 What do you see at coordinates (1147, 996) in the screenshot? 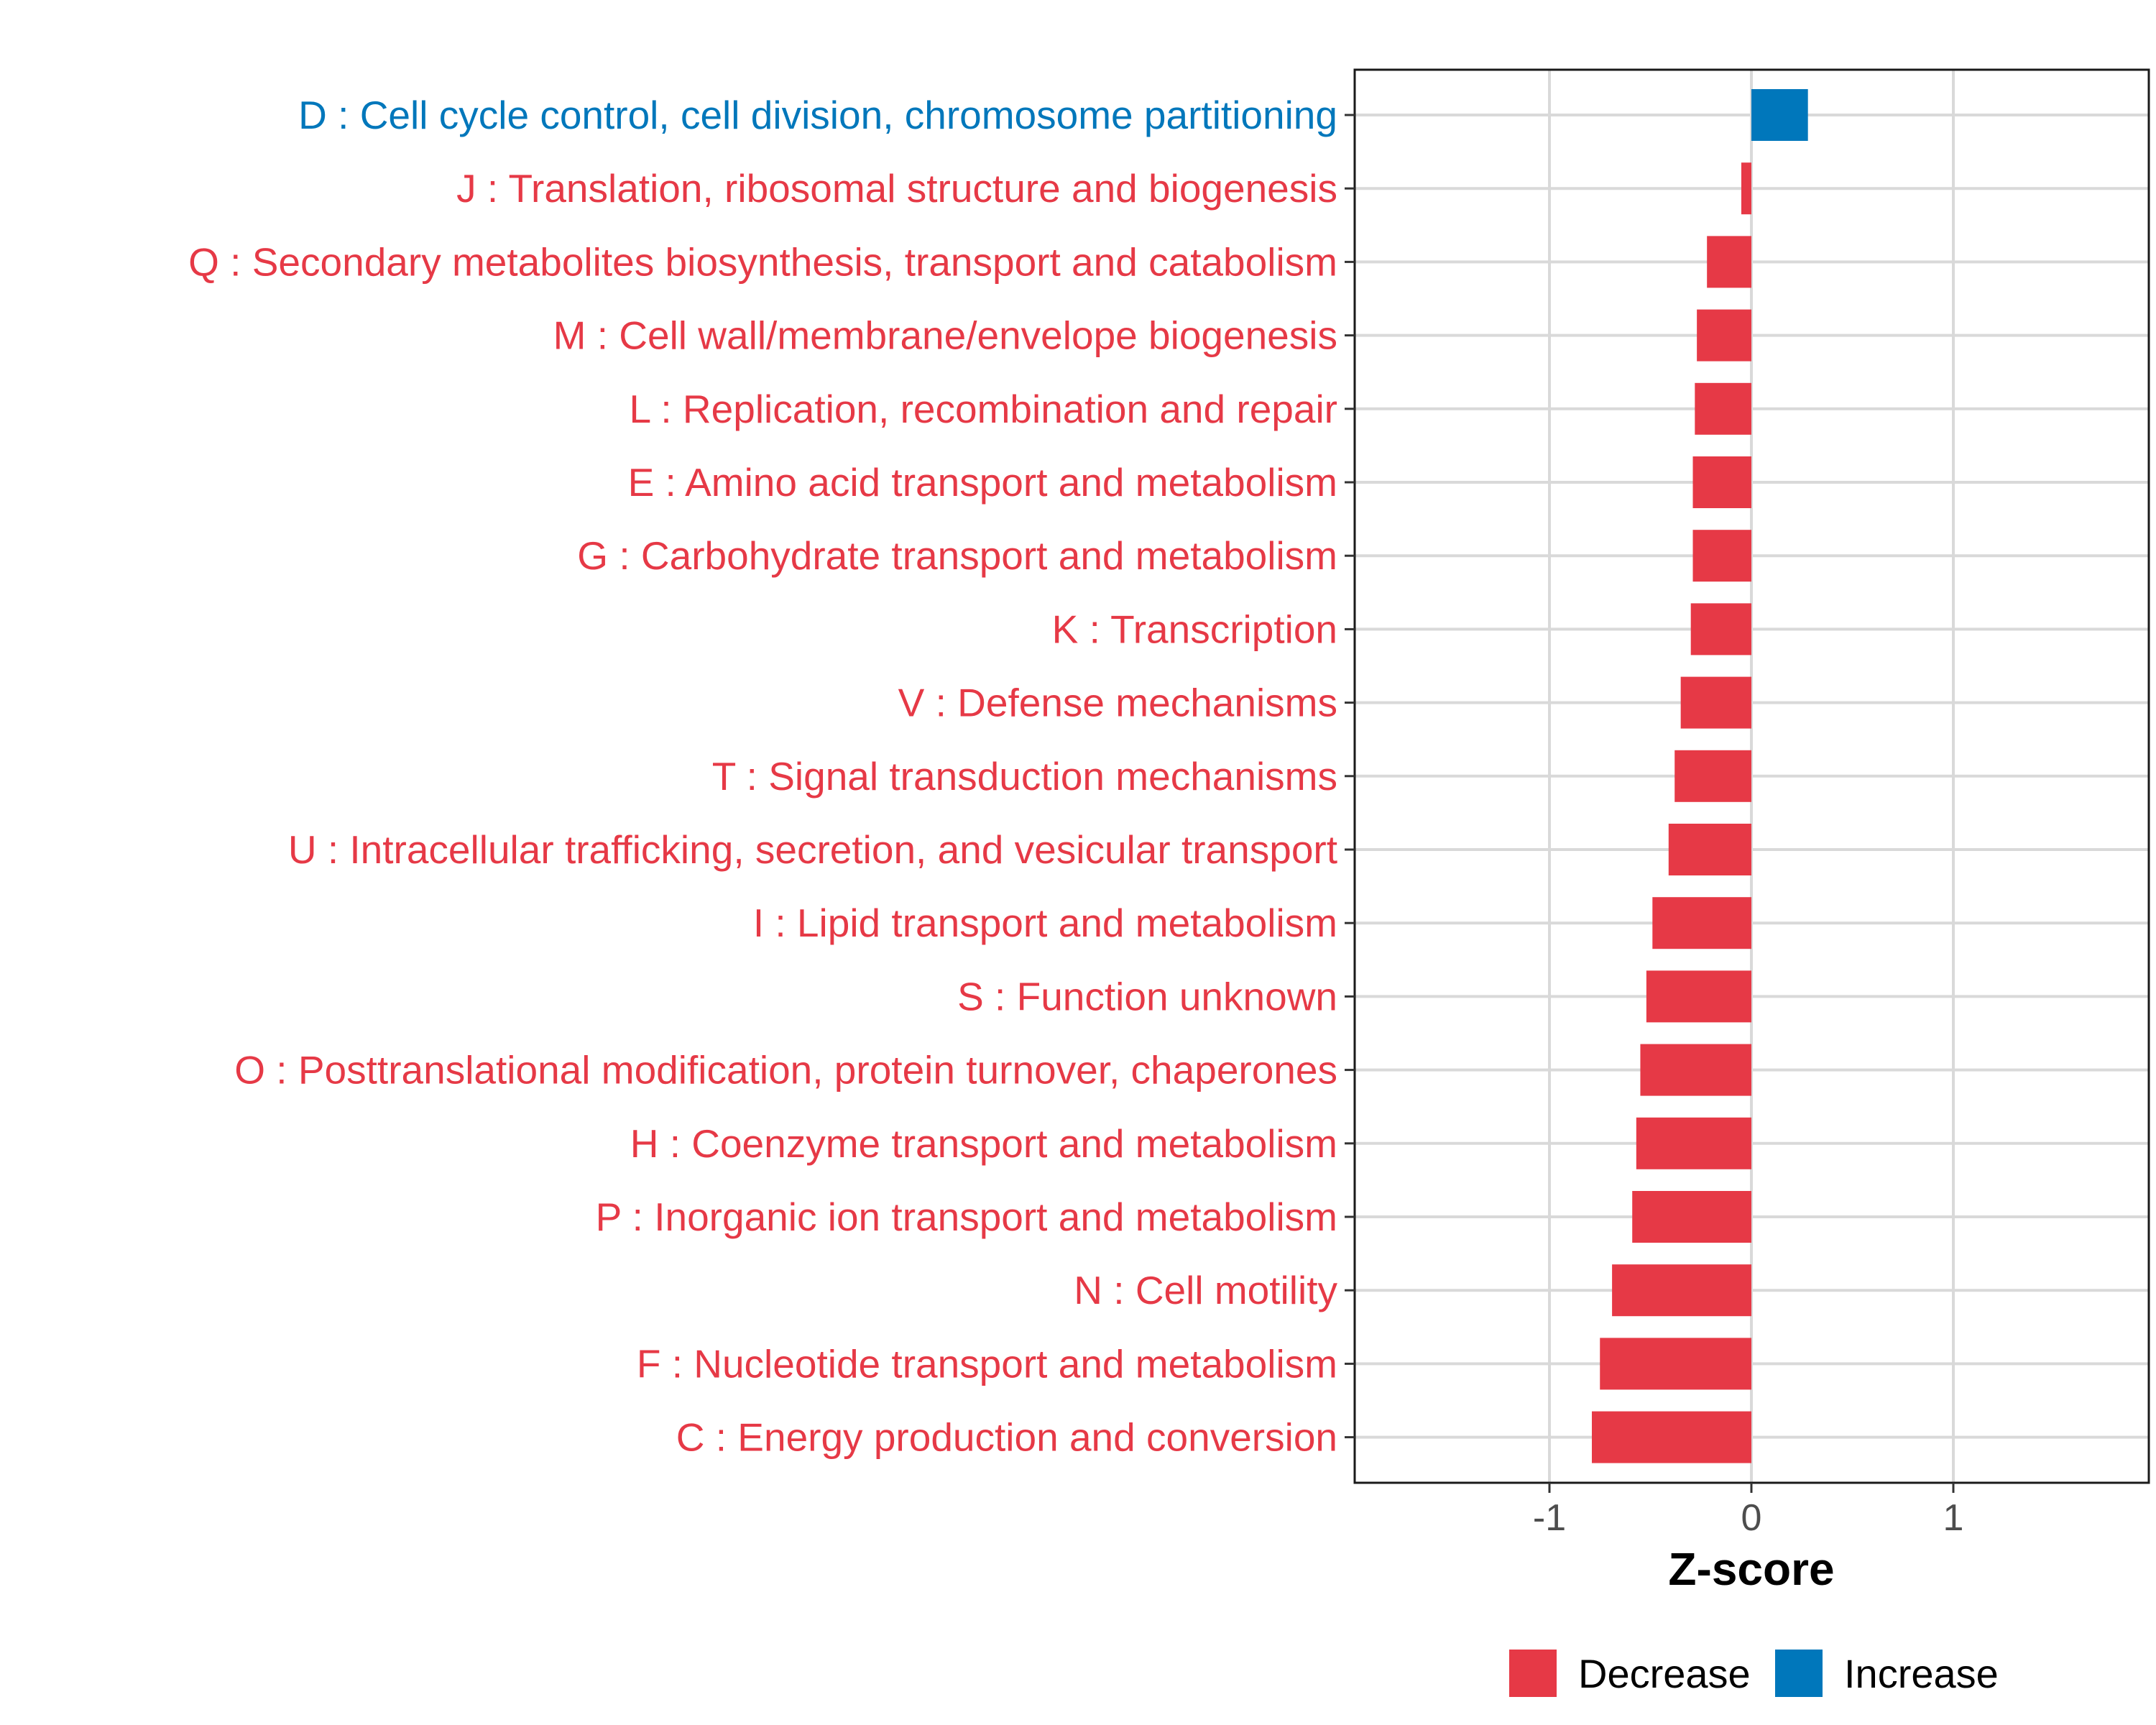
I see `category-label: S : Function unknown` at bounding box center [1147, 996].